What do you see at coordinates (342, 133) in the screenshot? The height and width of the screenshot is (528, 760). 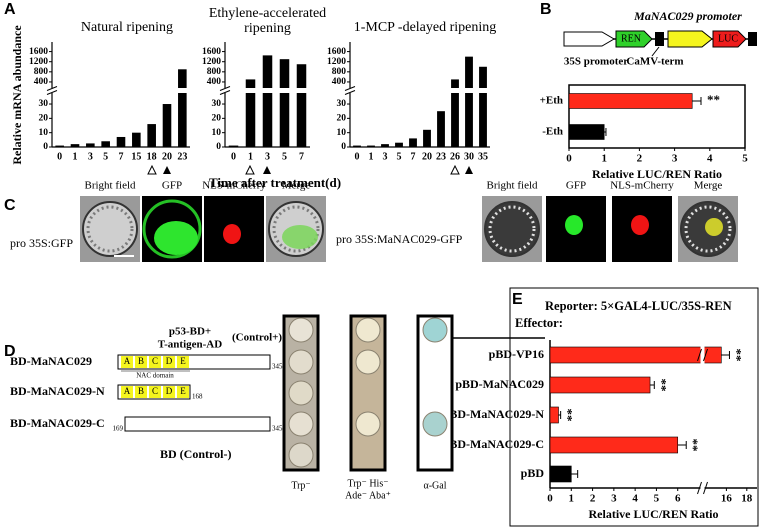 I see `y-tick-label: 10` at bounding box center [342, 133].